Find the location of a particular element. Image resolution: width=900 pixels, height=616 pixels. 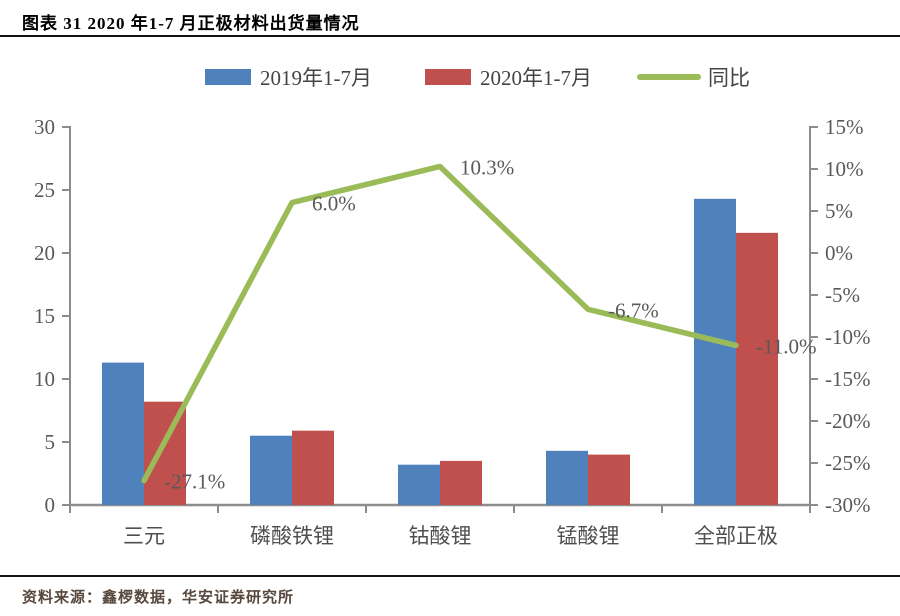

right-axis-tick-label: 5% is located at coordinates (839, 211).